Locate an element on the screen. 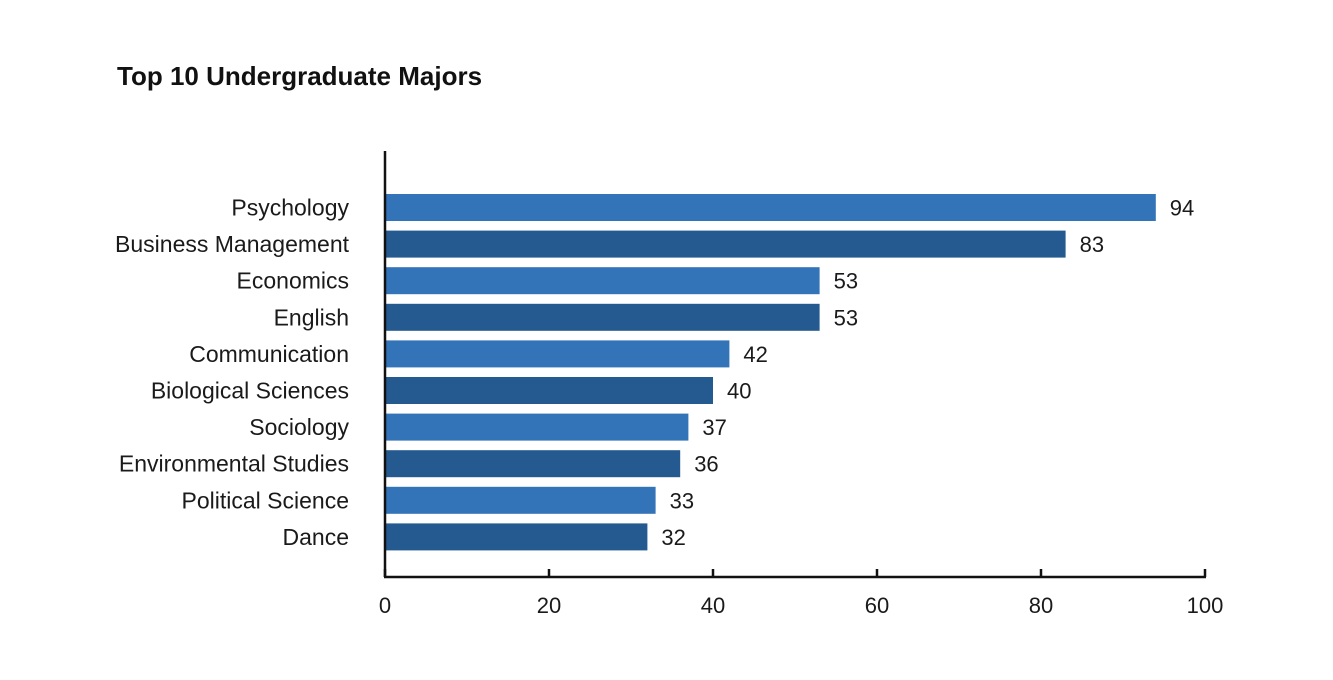 The height and width of the screenshot is (680, 1333). bar-dance is located at coordinates (516, 537).